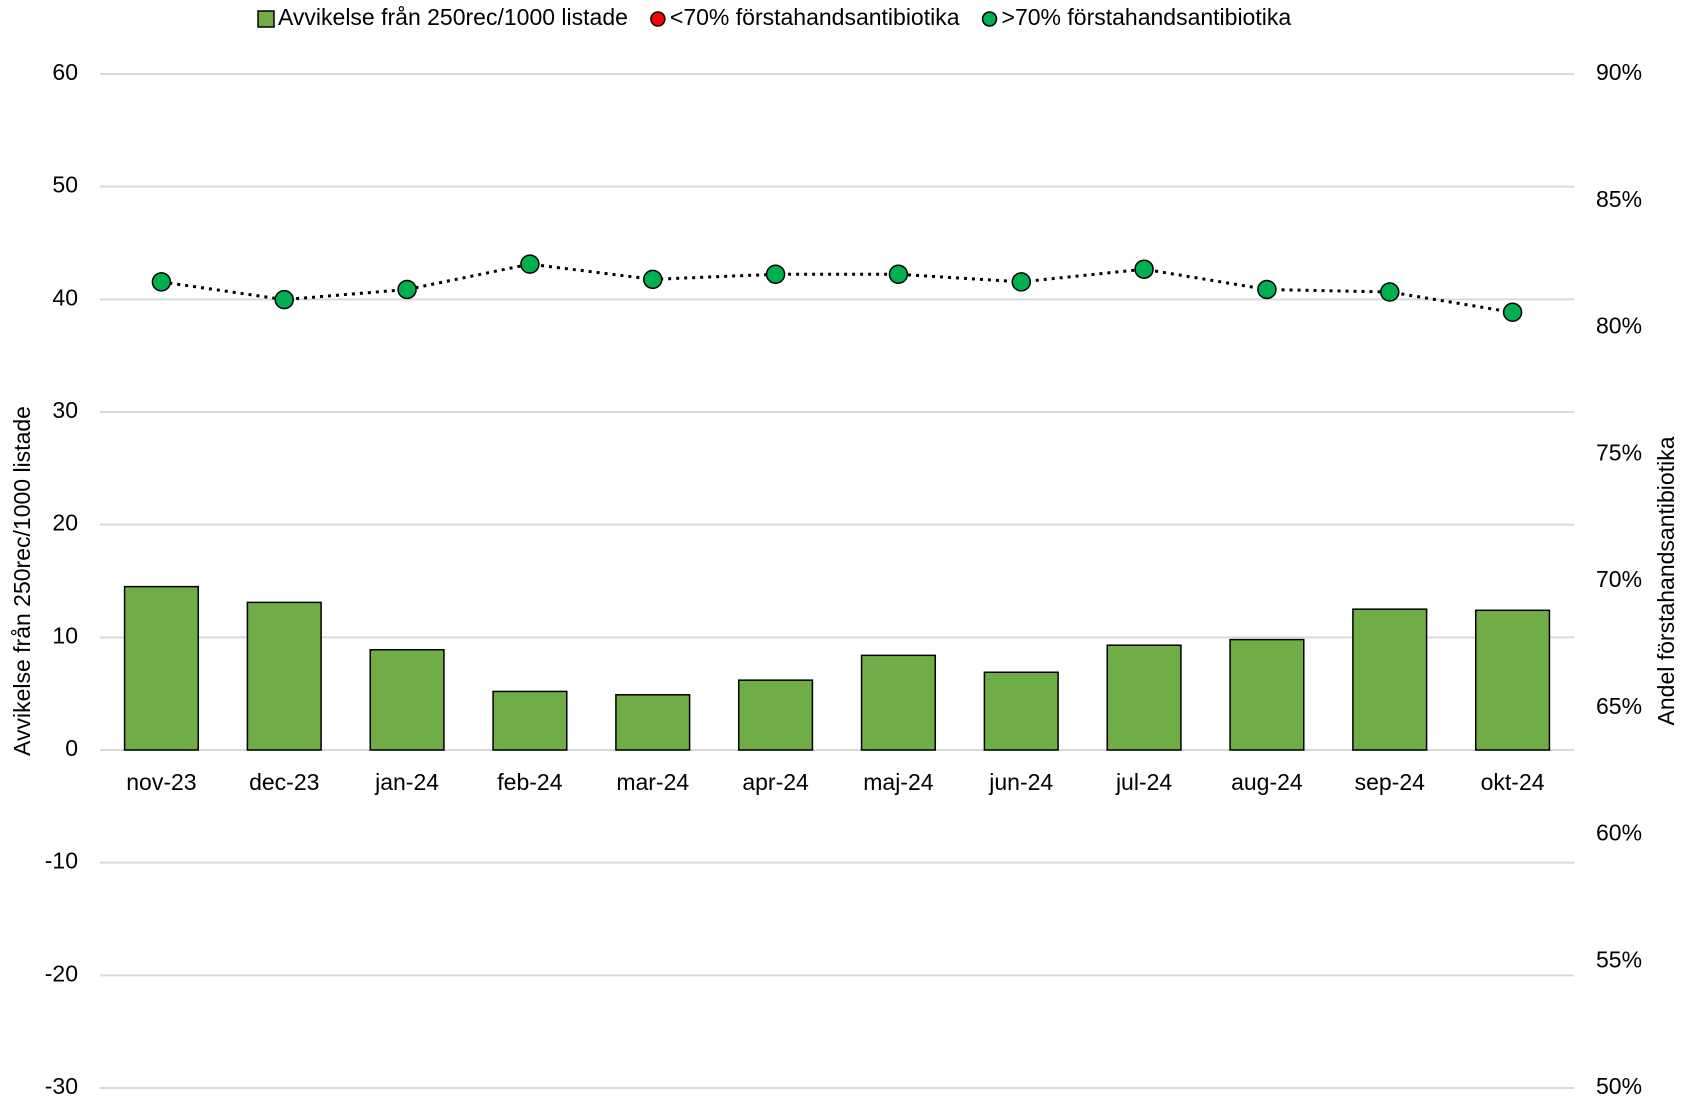 The image size is (1685, 1108). What do you see at coordinates (1619, 959) in the screenshot?
I see `y2-tick-label: 55%` at bounding box center [1619, 959].